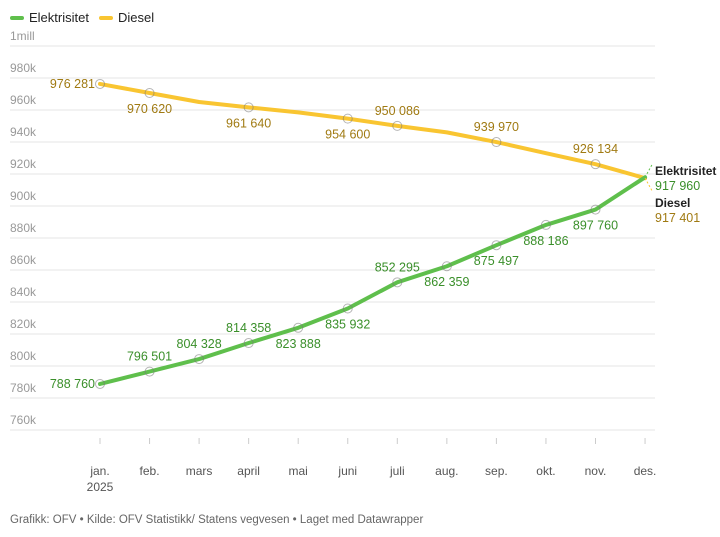  I want to click on data-label: 823 888, so click(298, 344).